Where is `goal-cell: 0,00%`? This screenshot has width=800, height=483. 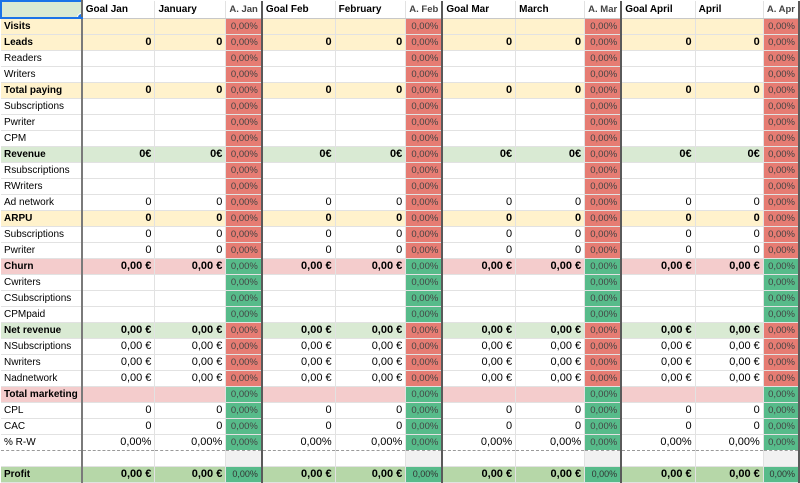
goal-cell: 0,00% is located at coordinates (658, 442).